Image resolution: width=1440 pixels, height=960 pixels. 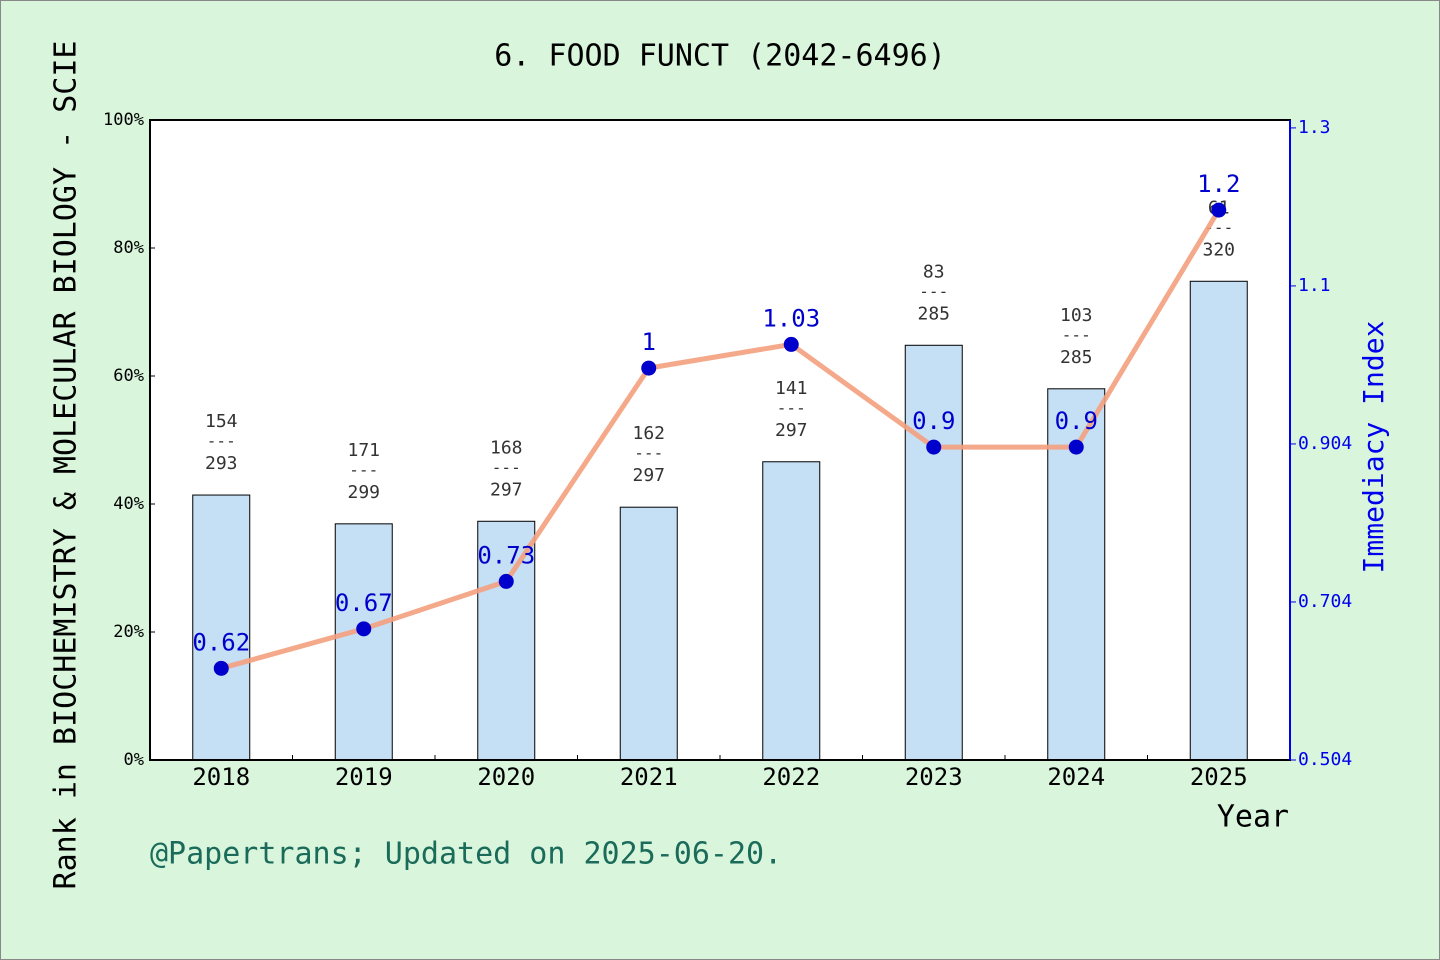 What do you see at coordinates (648, 433) in the screenshot?
I see `rank-label: 162` at bounding box center [648, 433].